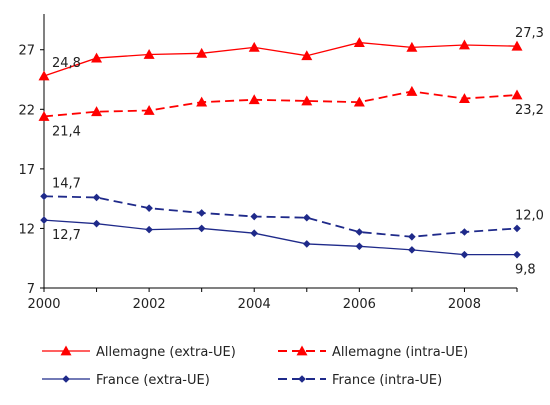  What do you see at coordinates (26, 229) in the screenshot?
I see `y-tick-label: 12` at bounding box center [26, 229].